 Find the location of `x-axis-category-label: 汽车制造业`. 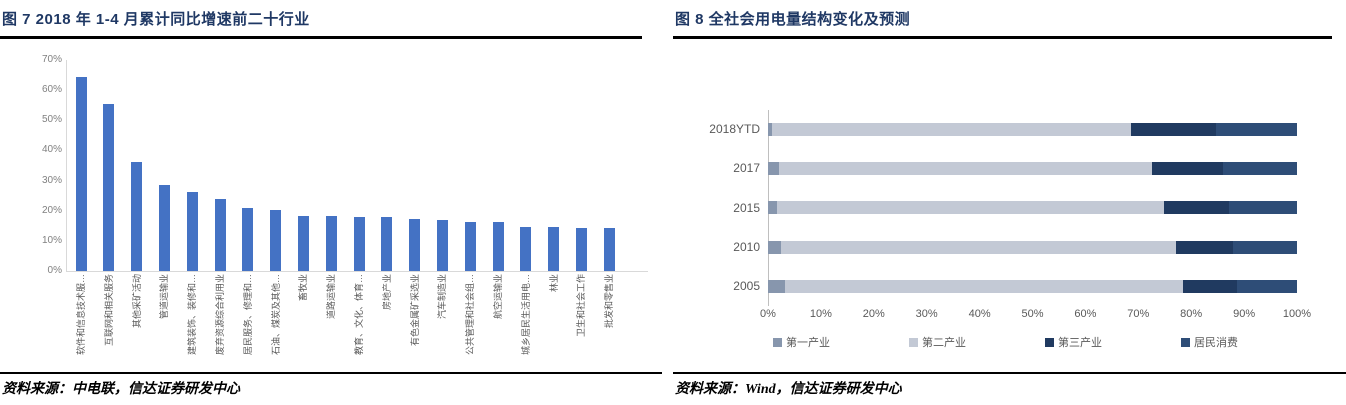

x-axis-category-label: 汽车制造业 is located at coordinates (442, 297).